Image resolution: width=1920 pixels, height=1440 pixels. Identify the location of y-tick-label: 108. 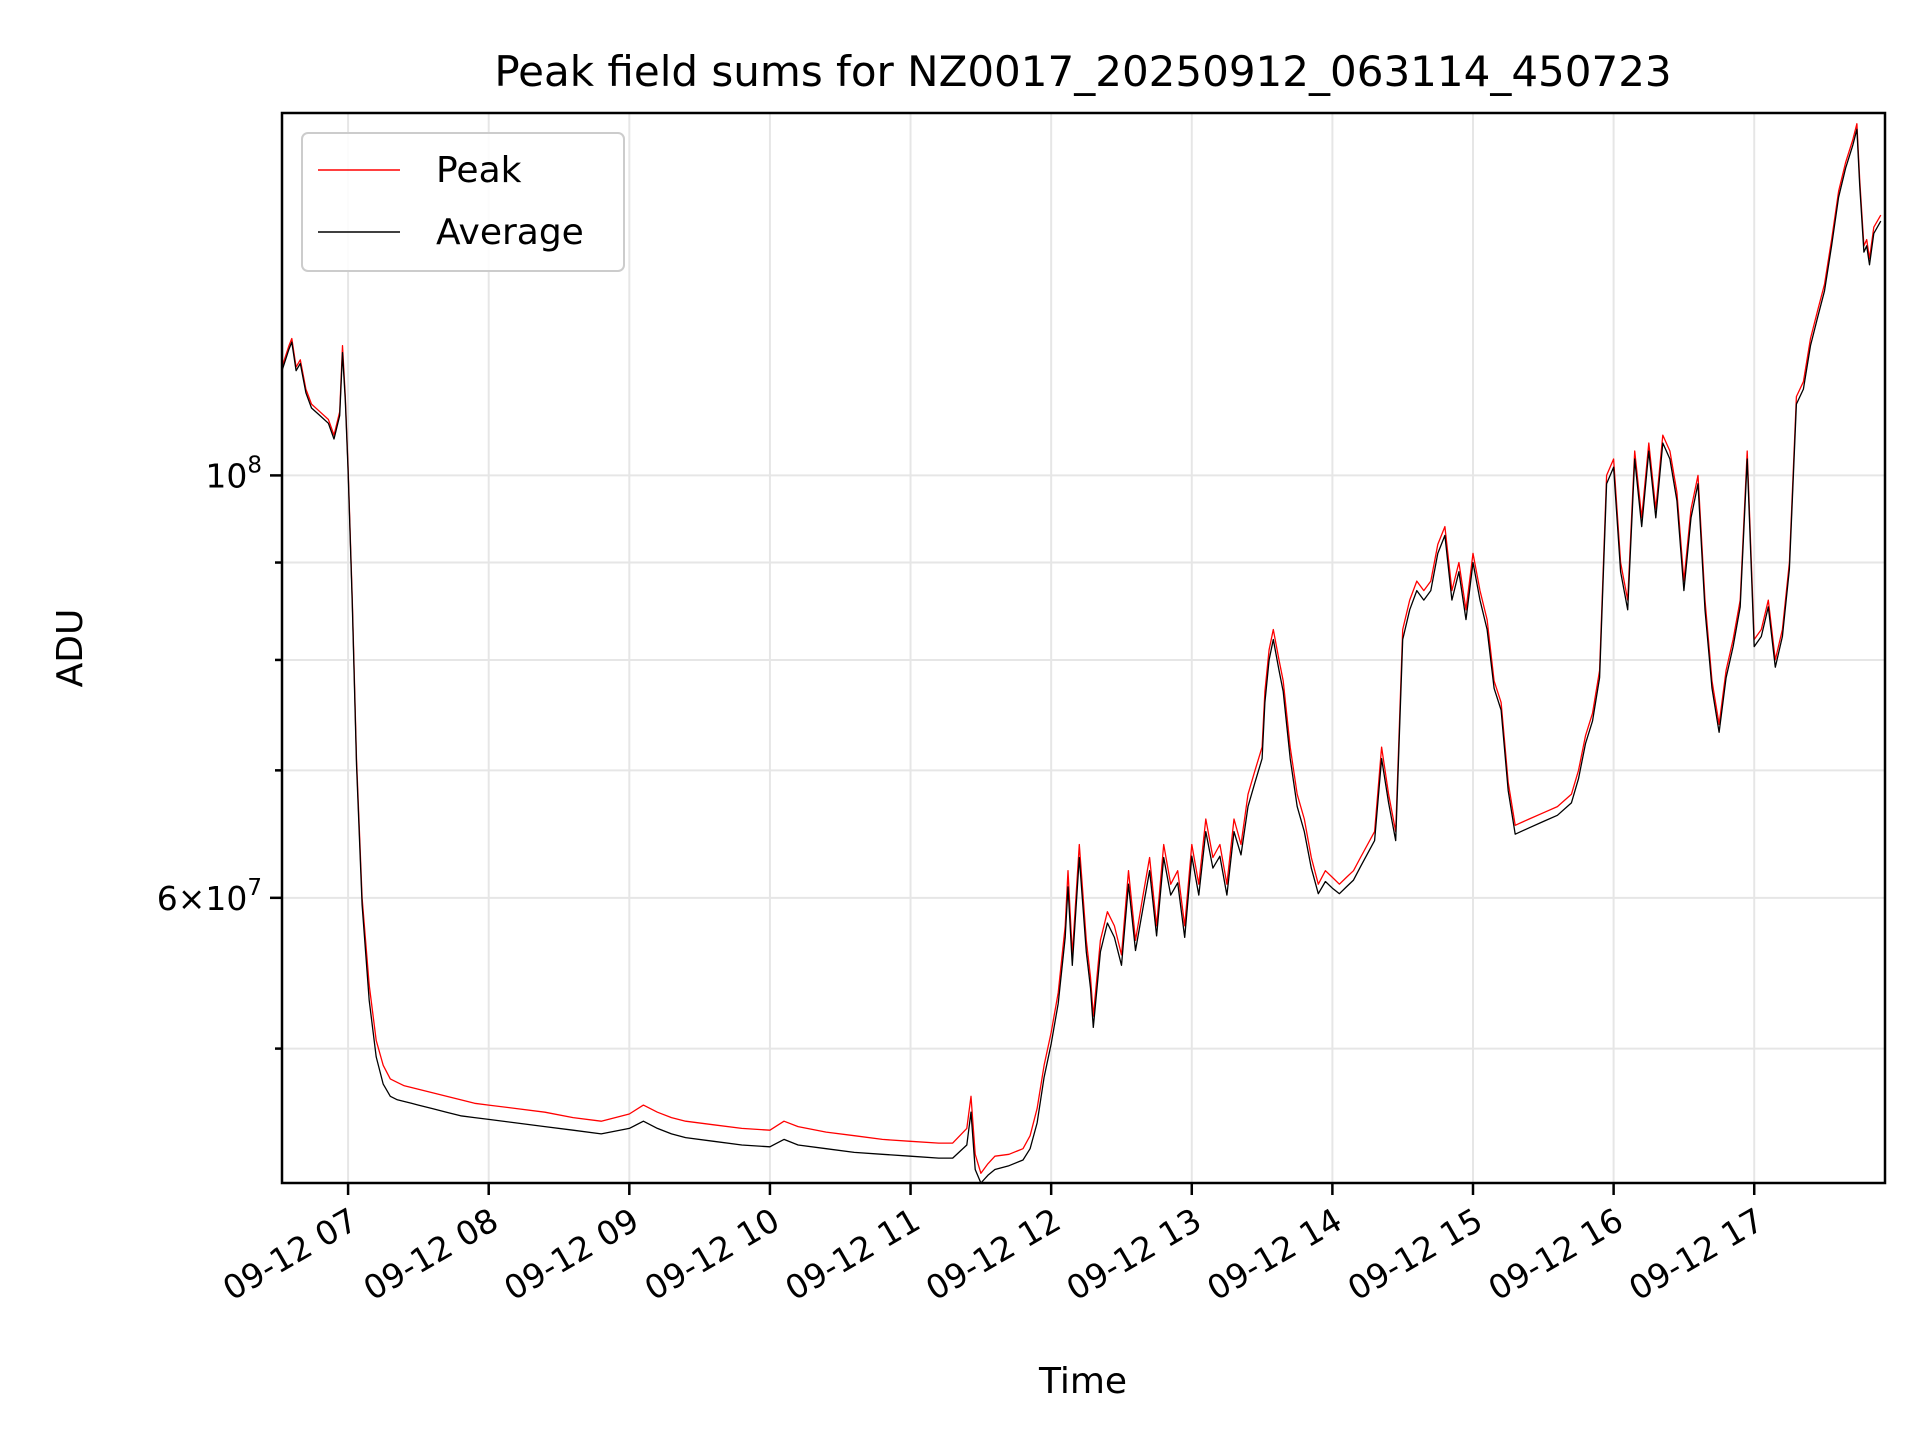
(233, 473).